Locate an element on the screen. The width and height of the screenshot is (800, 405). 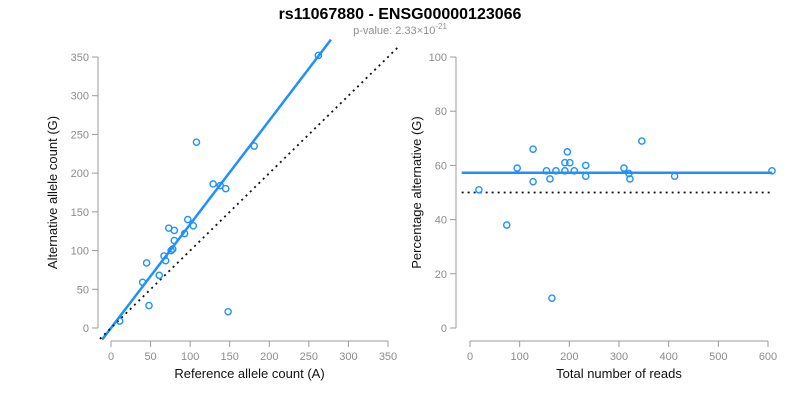
x-tick-label: 50 is located at coordinates (150, 357).